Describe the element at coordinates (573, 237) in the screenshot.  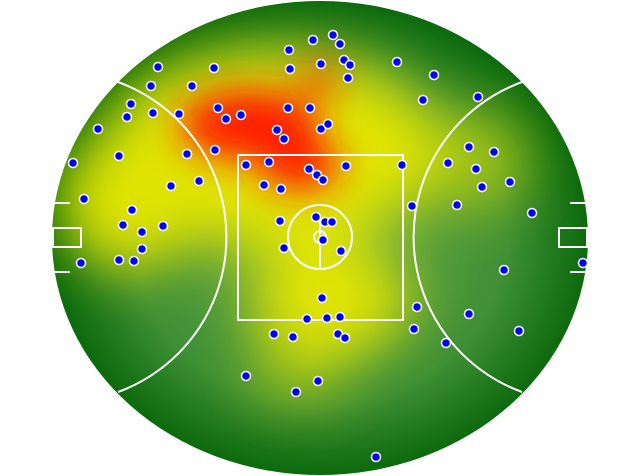
I see `right-goal-square` at that location.